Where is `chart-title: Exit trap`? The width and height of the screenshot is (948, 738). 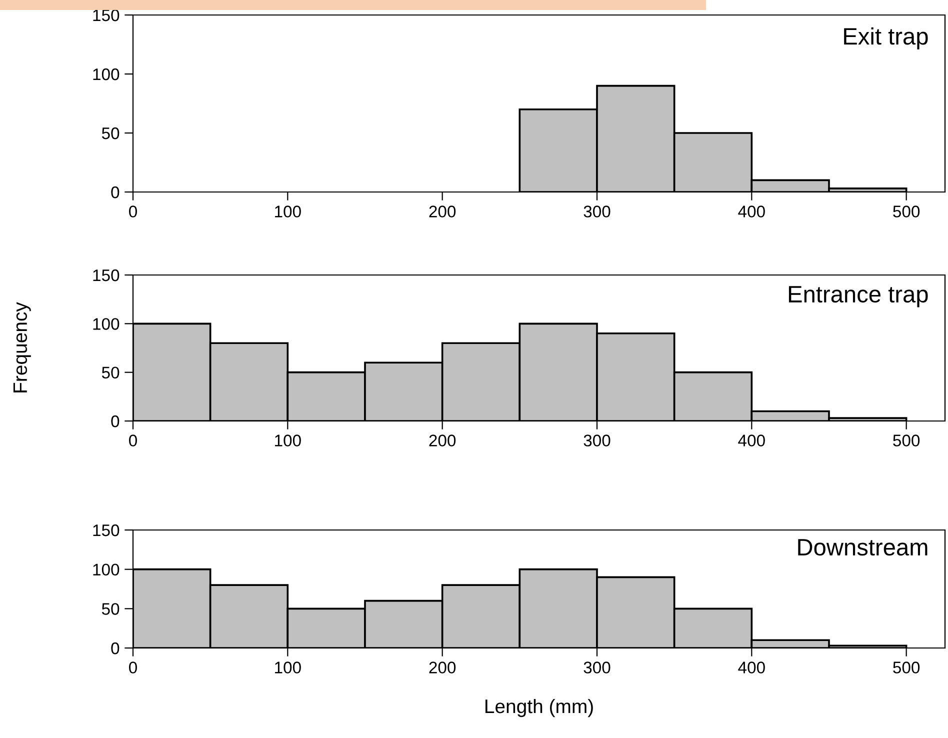
chart-title: Exit trap is located at coordinates (886, 38).